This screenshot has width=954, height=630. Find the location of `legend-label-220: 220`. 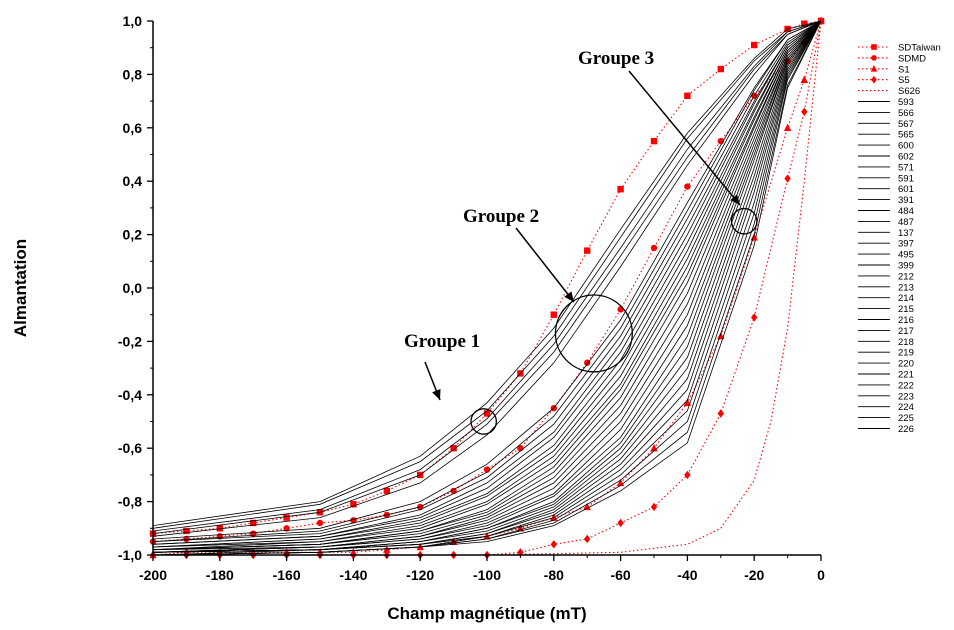

legend-label-220: 220 is located at coordinates (906, 364).